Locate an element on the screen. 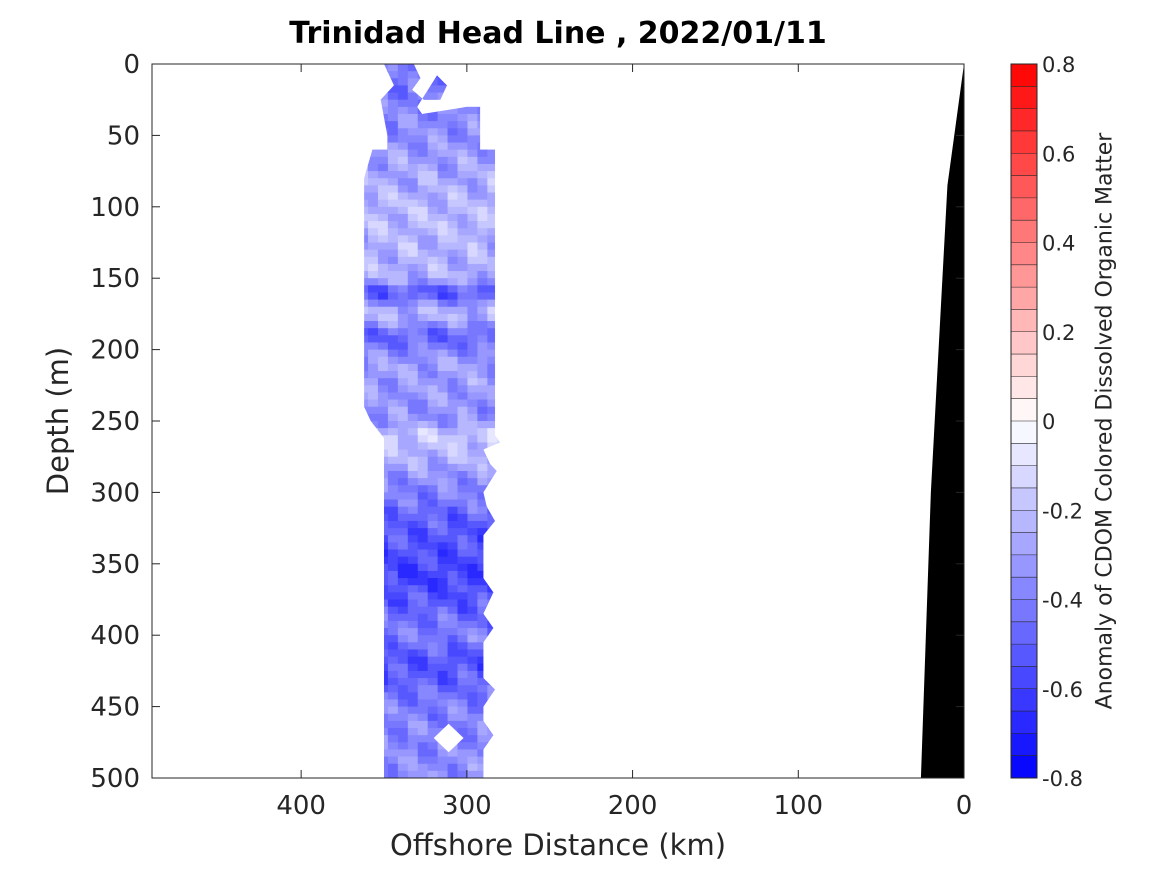 This screenshot has height=875, width=1167. chart-title: Trinidad Head Line , 2022/01/11 is located at coordinates (558, 33).